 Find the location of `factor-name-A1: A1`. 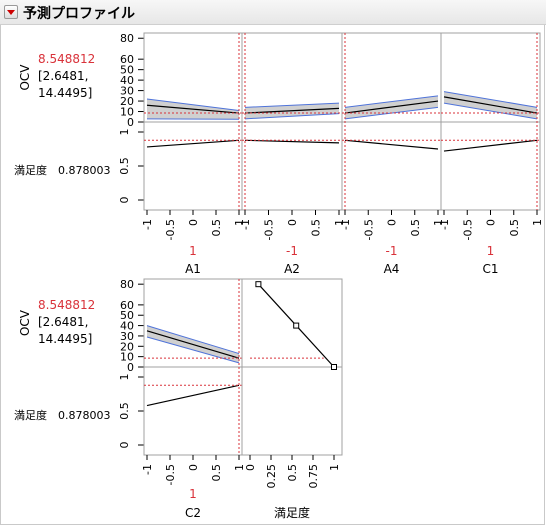

factor-name-A1: A1 is located at coordinates (193, 269).